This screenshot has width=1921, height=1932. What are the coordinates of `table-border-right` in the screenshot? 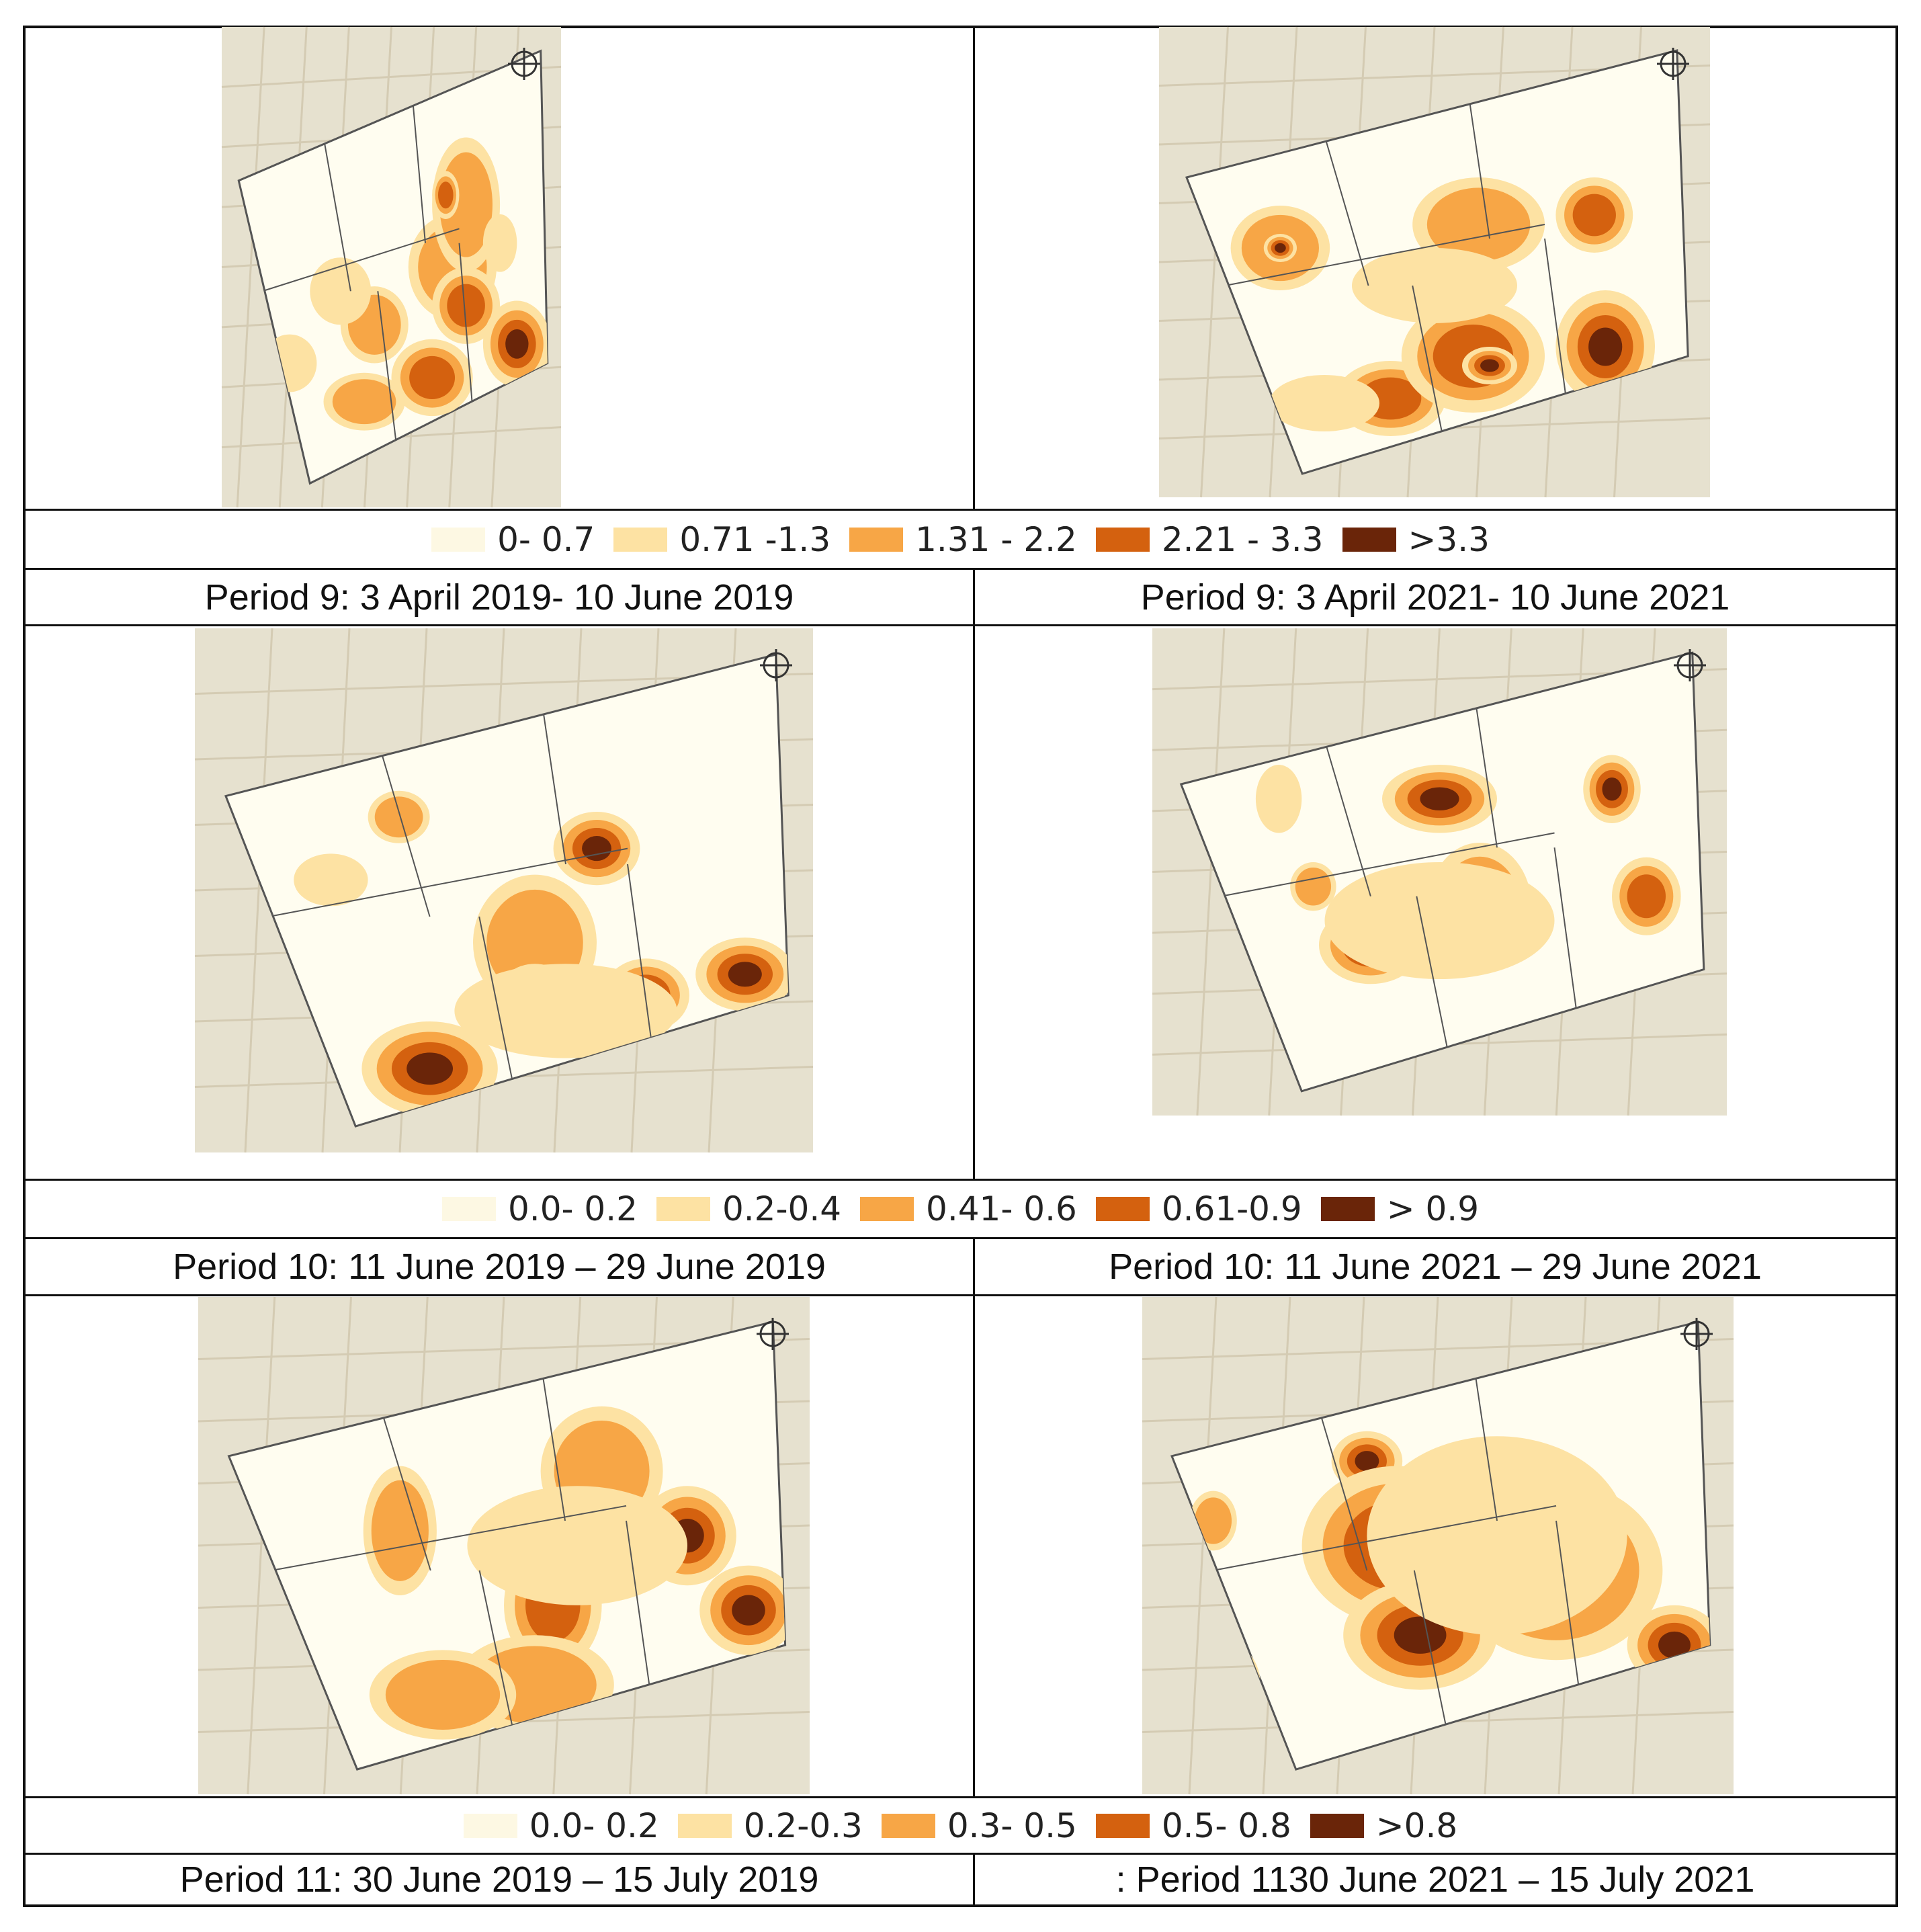 It's located at (1896, 967).